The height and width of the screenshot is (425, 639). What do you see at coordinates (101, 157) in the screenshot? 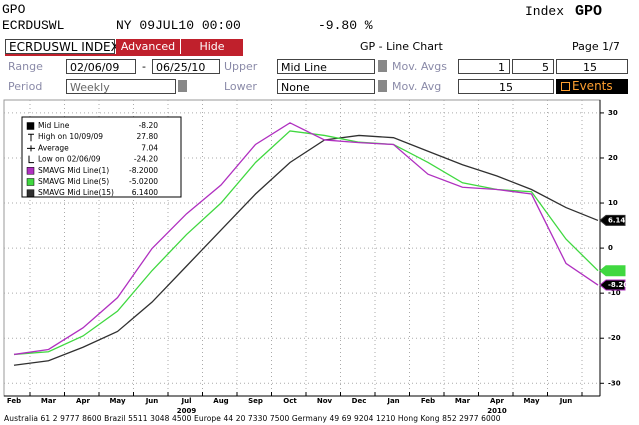
I see `legend-box` at bounding box center [101, 157].